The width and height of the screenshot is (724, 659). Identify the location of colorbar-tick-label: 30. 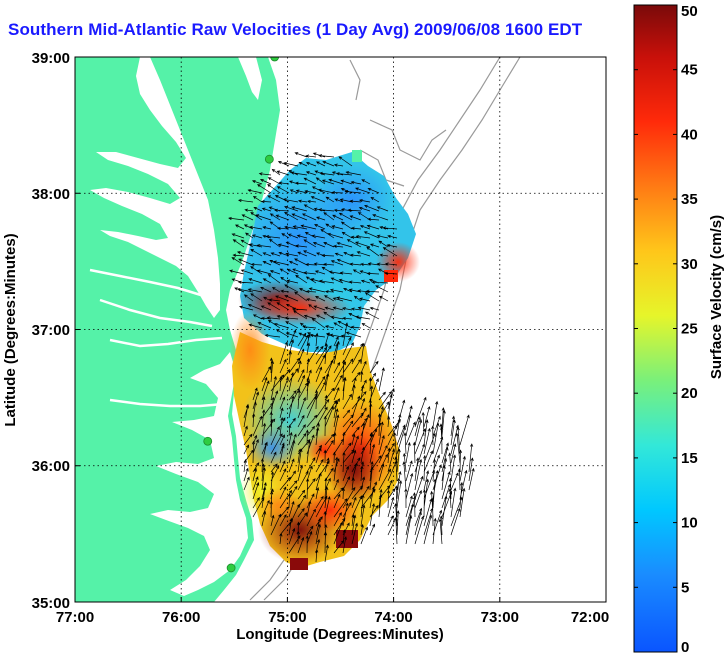
(689, 264).